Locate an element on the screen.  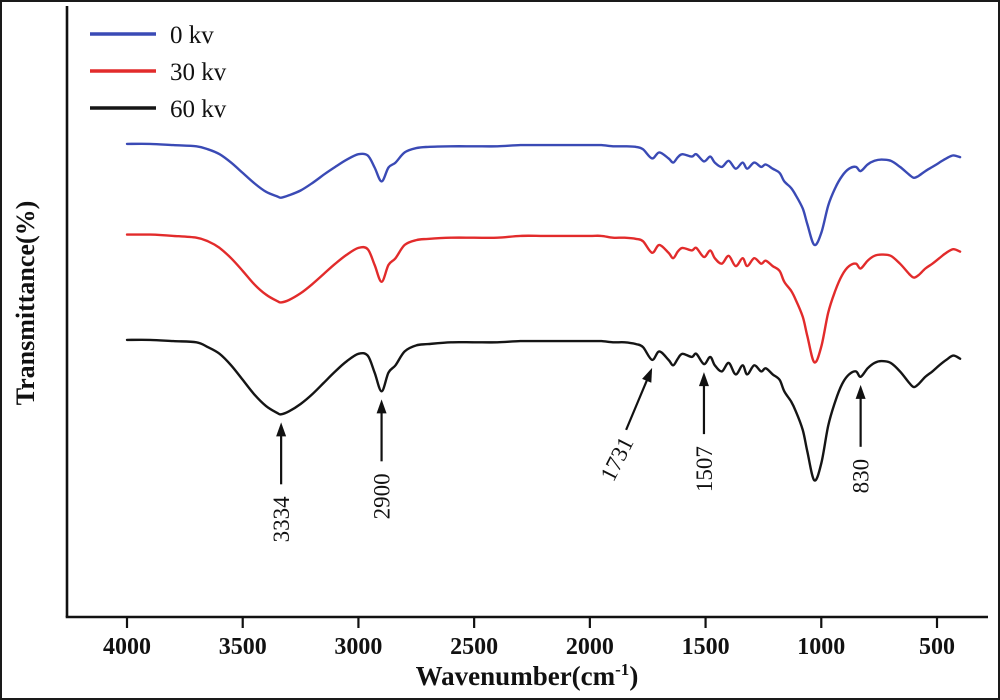
x-axis-label-text: Wavenumber(cm is located at coordinates (515, 676).